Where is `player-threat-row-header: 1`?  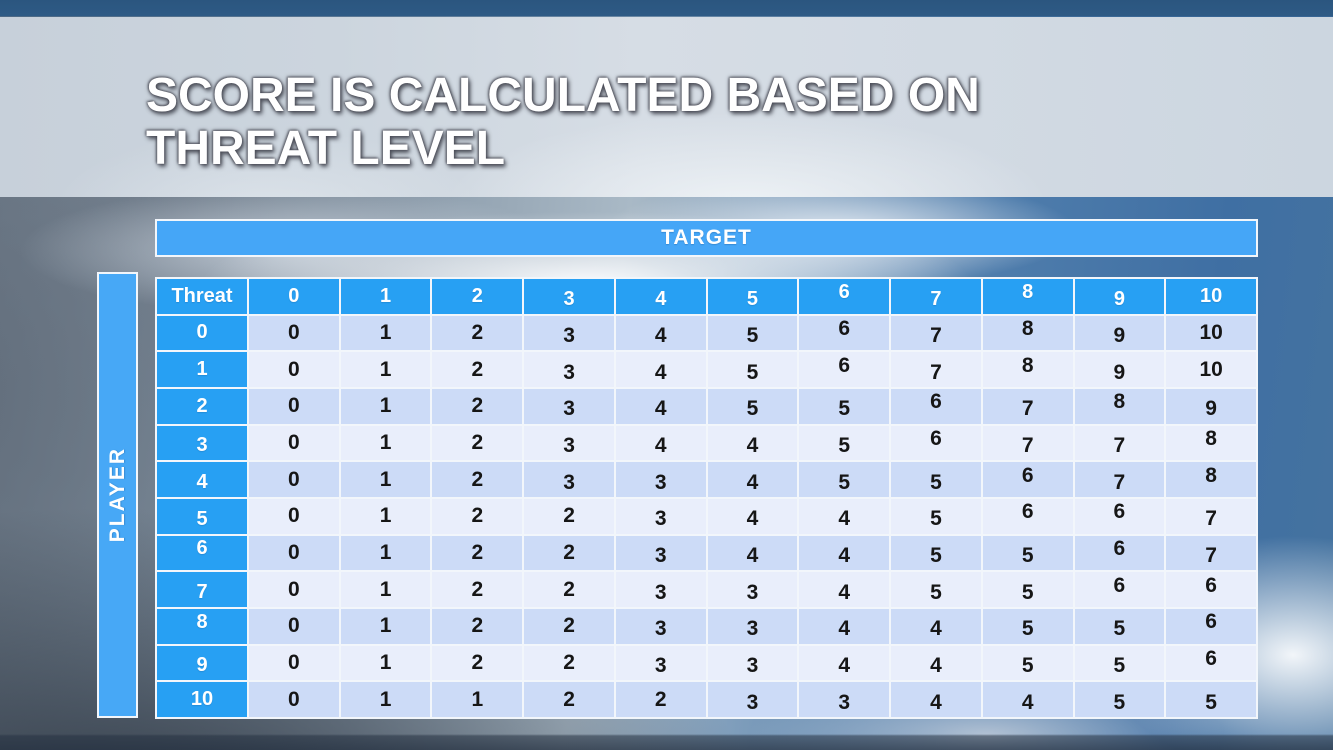
player-threat-row-header: 1 is located at coordinates (202, 369).